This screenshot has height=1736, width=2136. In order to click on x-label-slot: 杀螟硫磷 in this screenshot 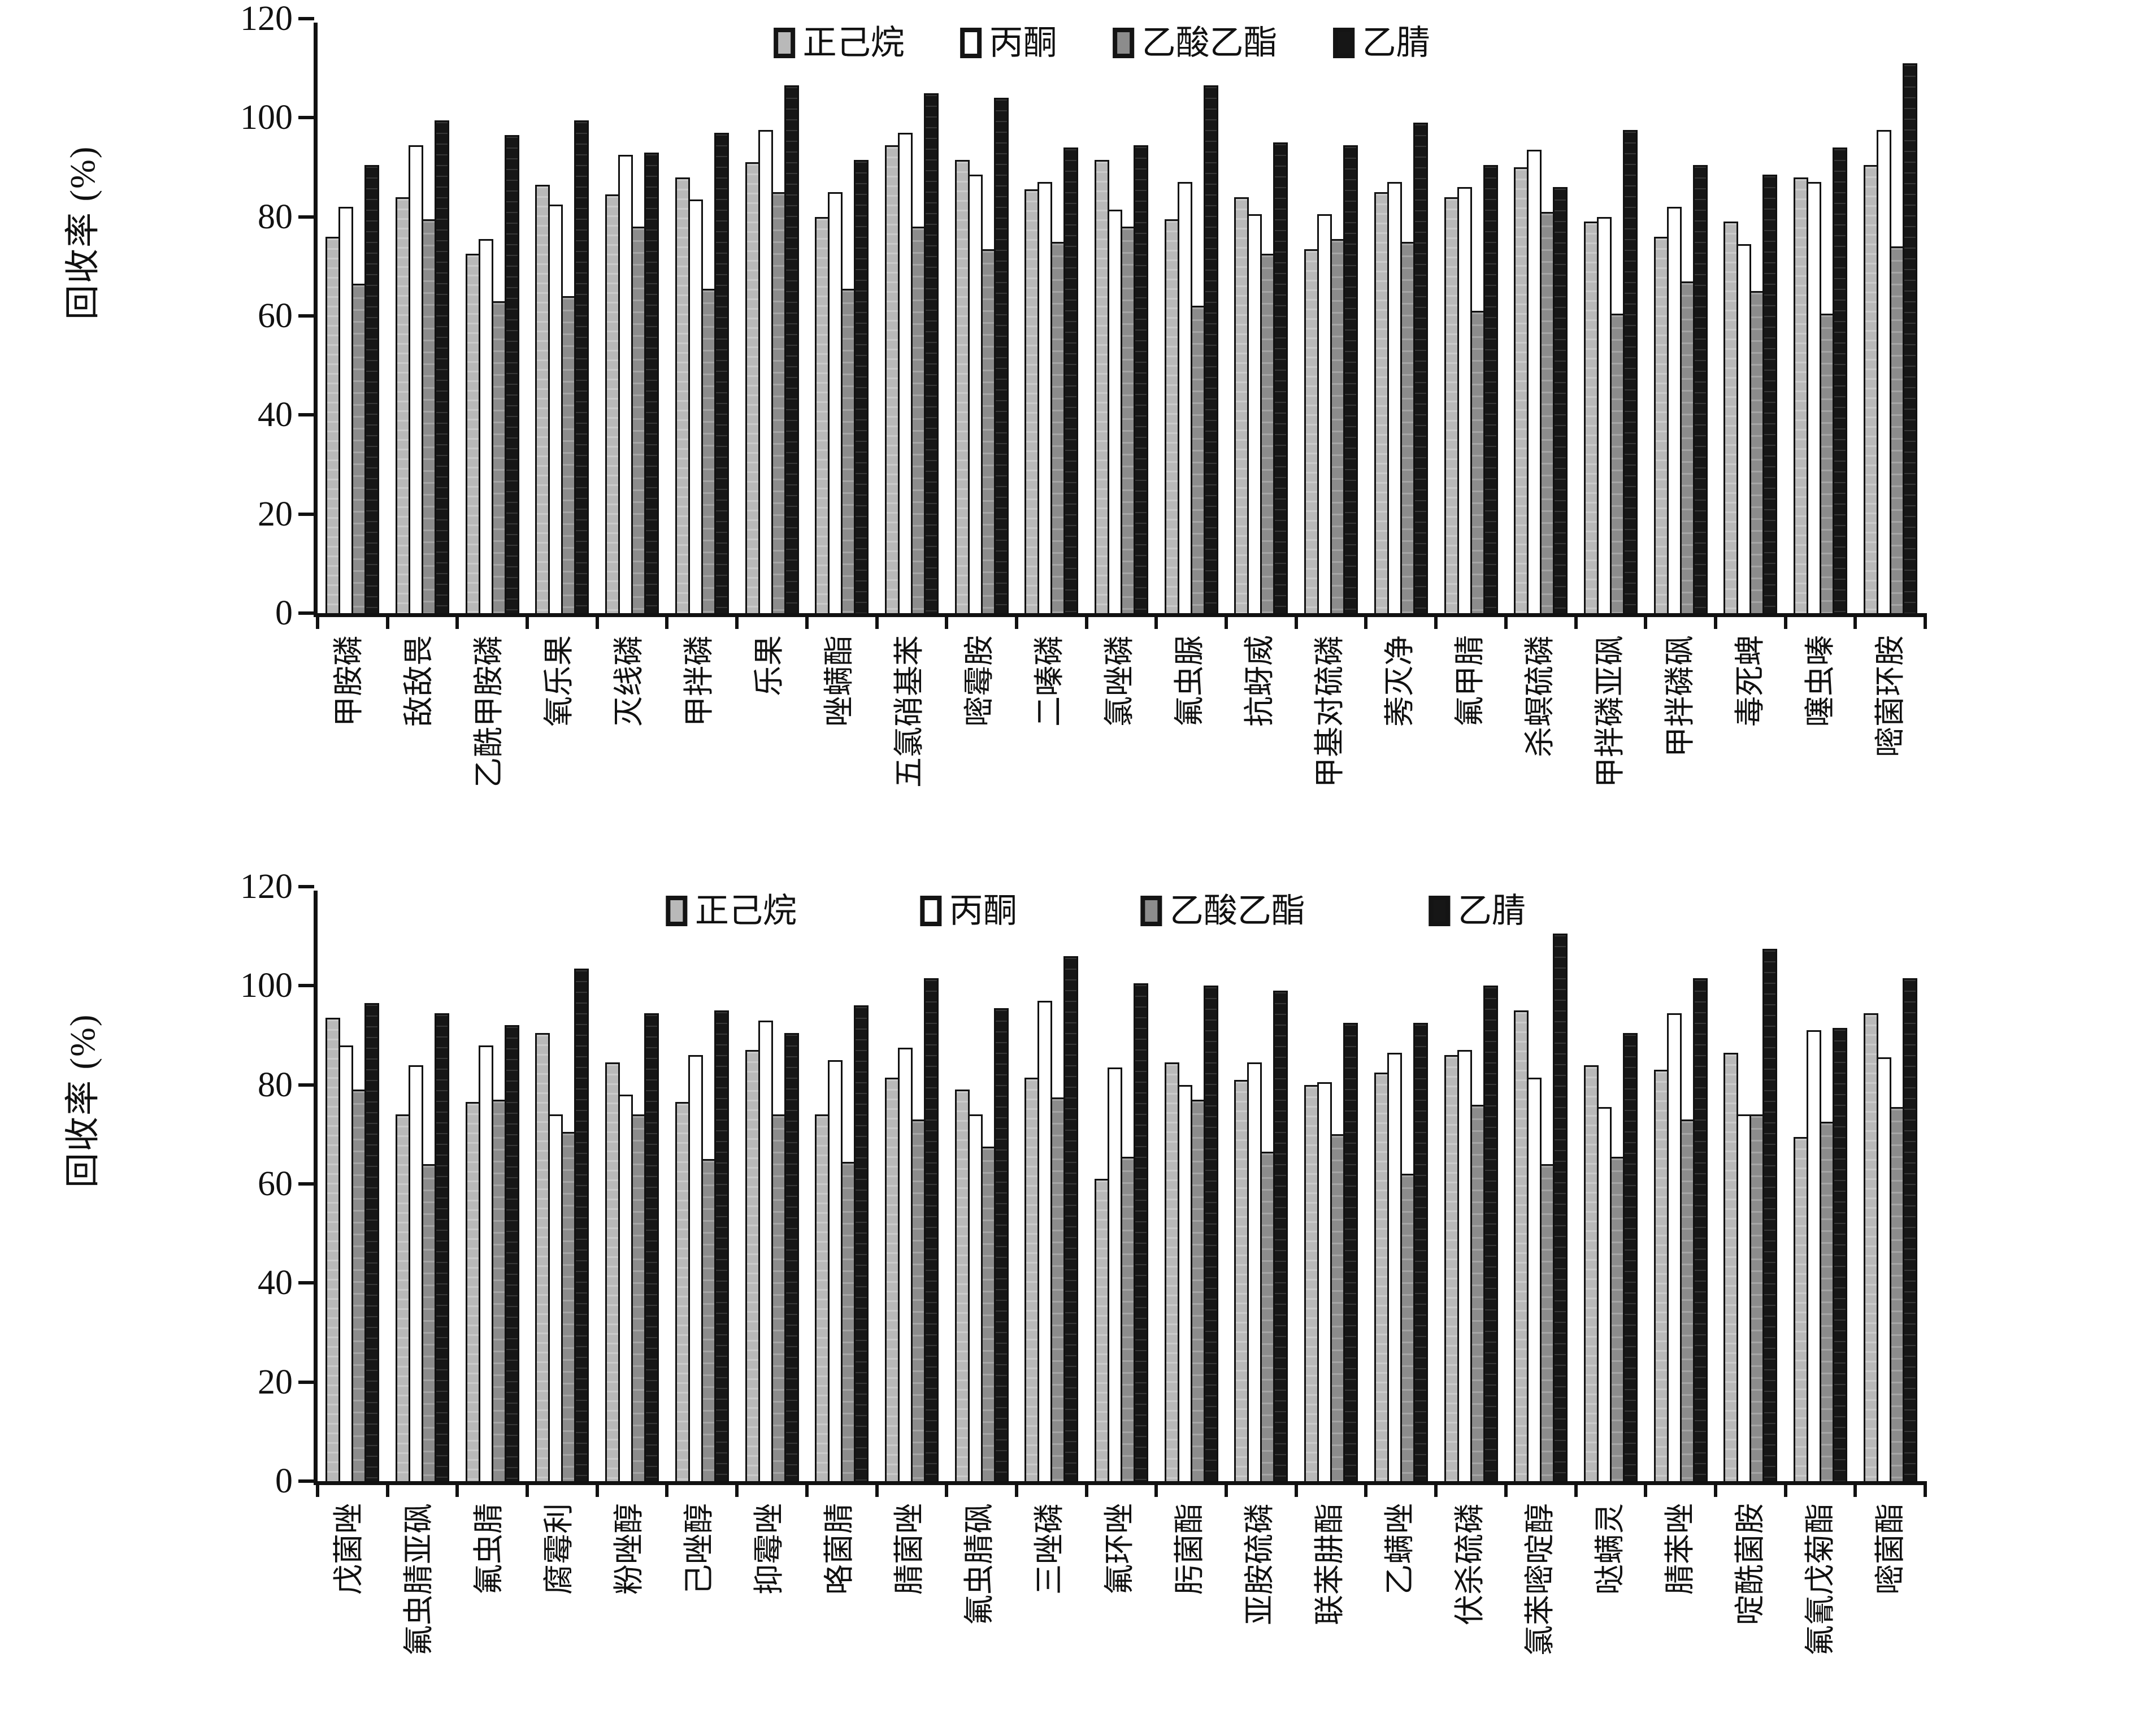, I will do `click(1540, 746)`.